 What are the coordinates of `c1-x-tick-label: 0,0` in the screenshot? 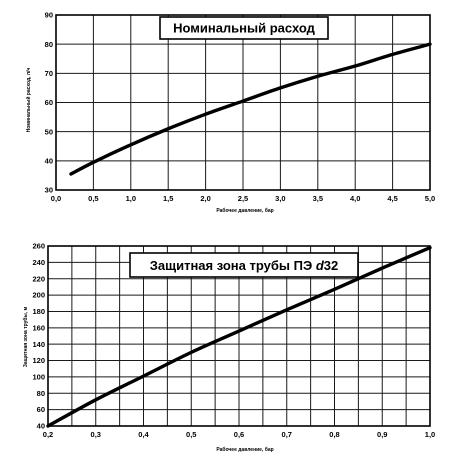 It's located at (56, 198).